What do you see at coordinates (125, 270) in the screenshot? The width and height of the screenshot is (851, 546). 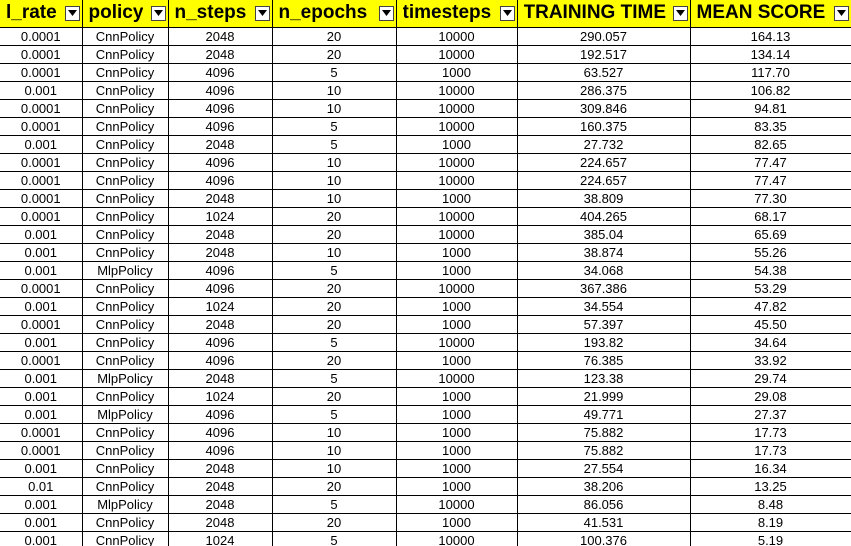 I see `col-policy-cell: MlpPolicy` at bounding box center [125, 270].